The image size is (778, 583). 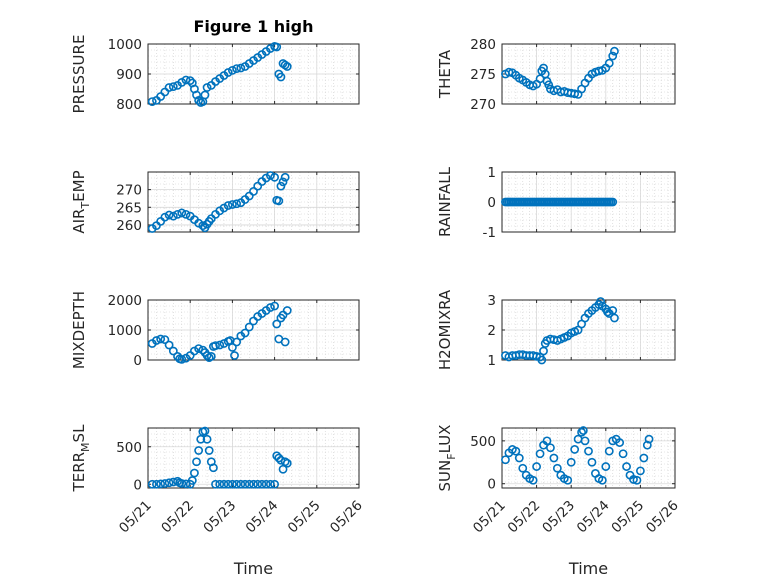 What do you see at coordinates (483, 75) in the screenshot?
I see `y-tick-label: 275` at bounding box center [483, 75].